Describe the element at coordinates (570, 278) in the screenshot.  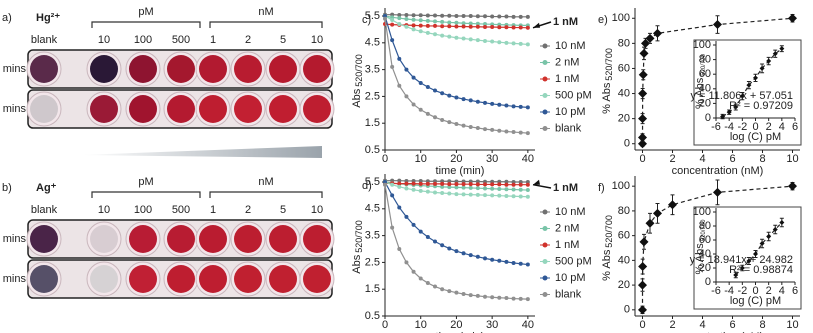
I see `legend-label: 10 pM` at that location.